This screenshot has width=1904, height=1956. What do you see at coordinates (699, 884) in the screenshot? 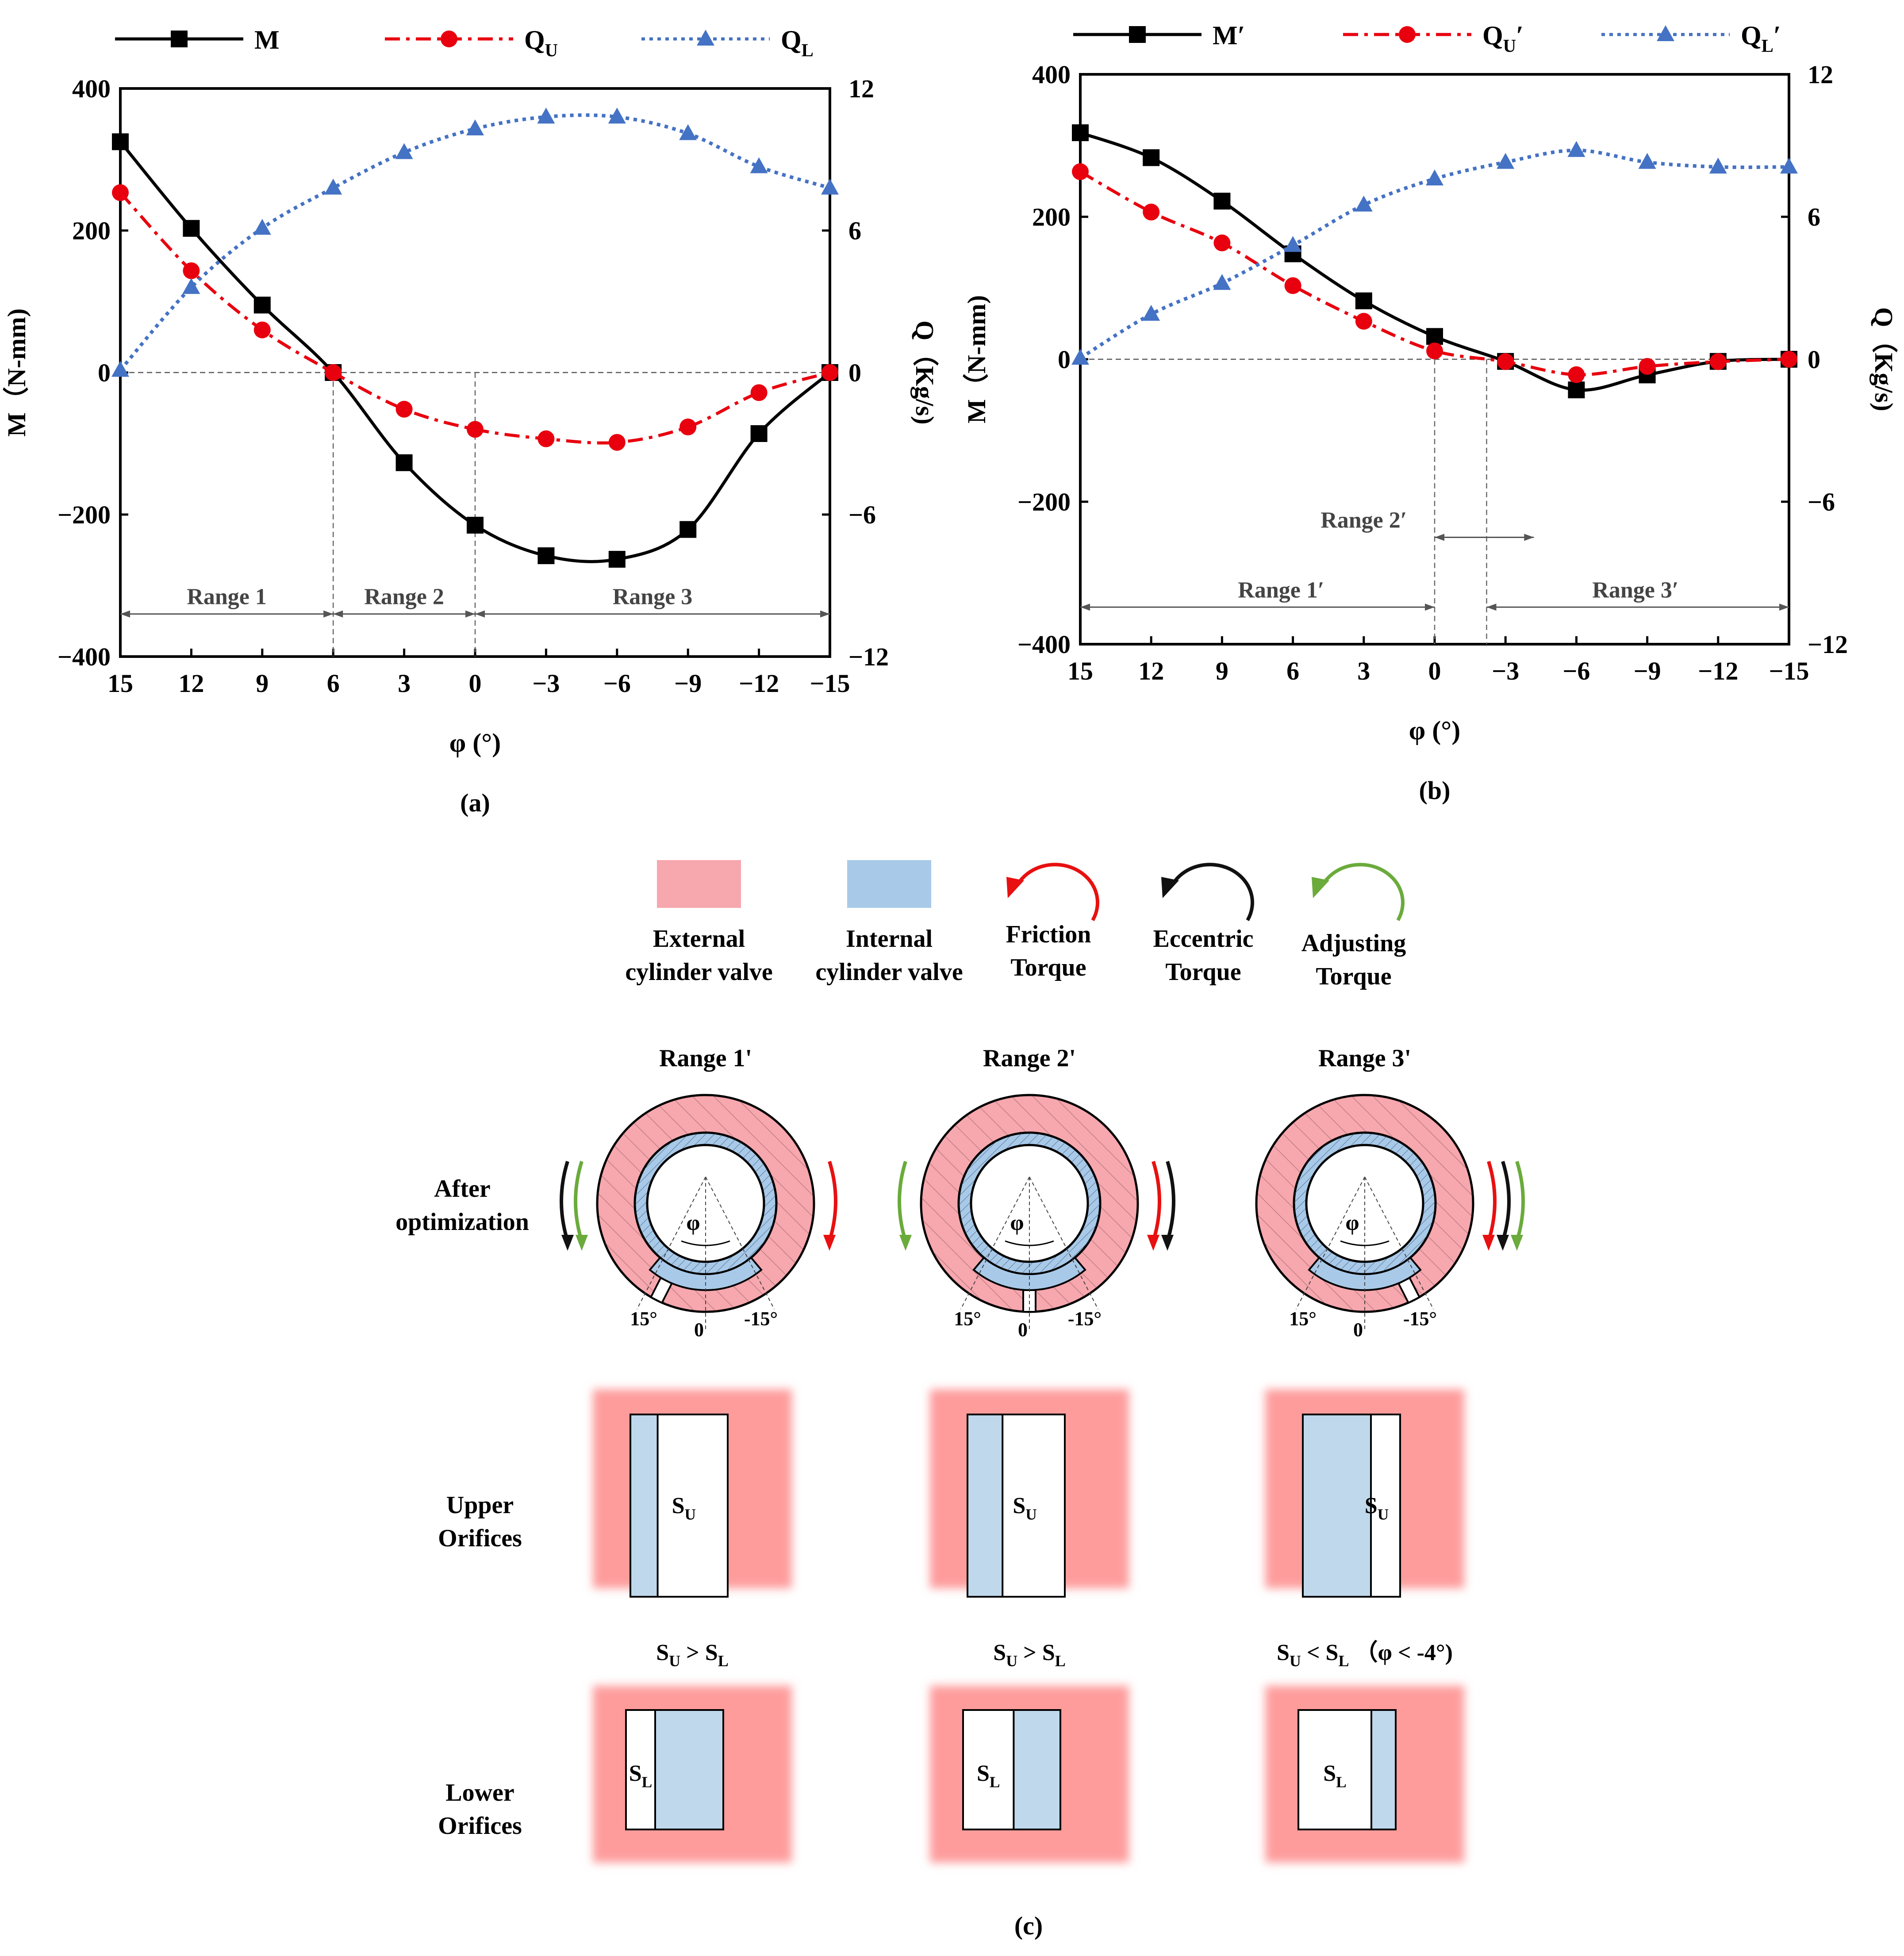
I see `external-swatch` at bounding box center [699, 884].